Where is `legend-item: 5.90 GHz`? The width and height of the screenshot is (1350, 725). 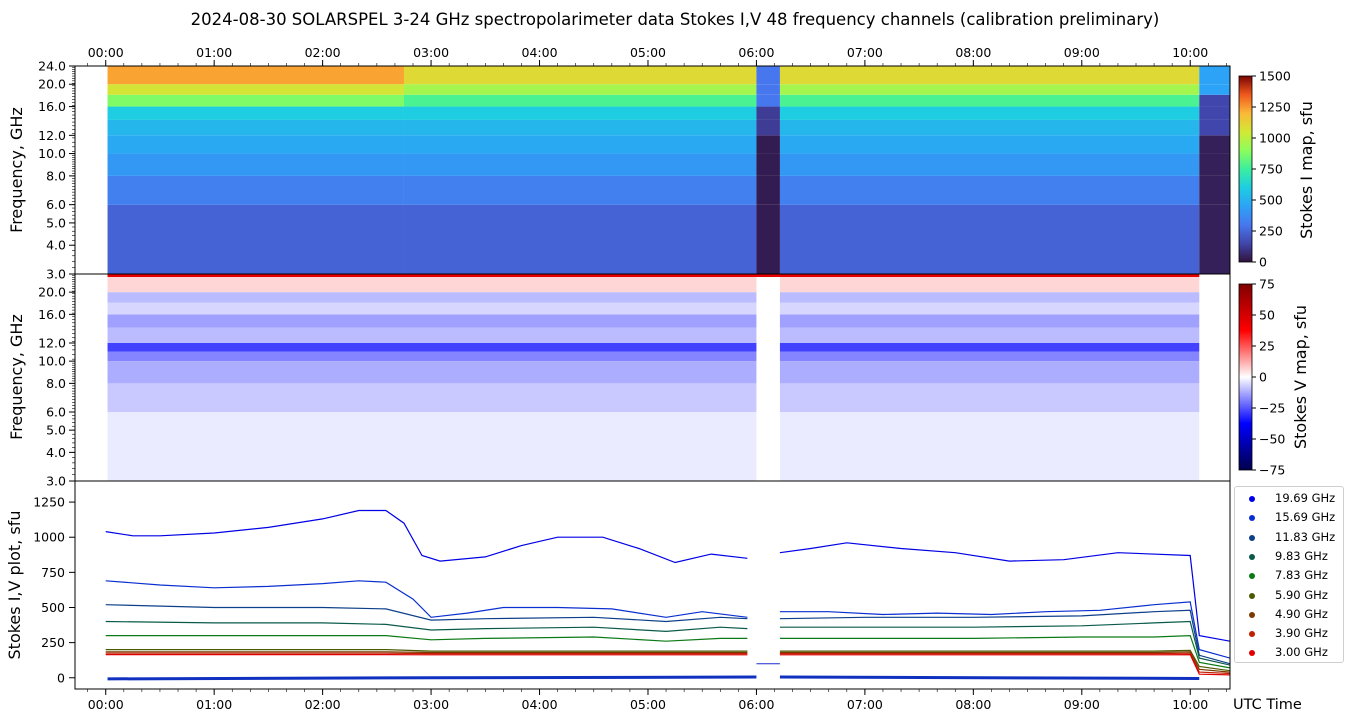
legend-item: 5.90 GHz is located at coordinates (1289, 596).